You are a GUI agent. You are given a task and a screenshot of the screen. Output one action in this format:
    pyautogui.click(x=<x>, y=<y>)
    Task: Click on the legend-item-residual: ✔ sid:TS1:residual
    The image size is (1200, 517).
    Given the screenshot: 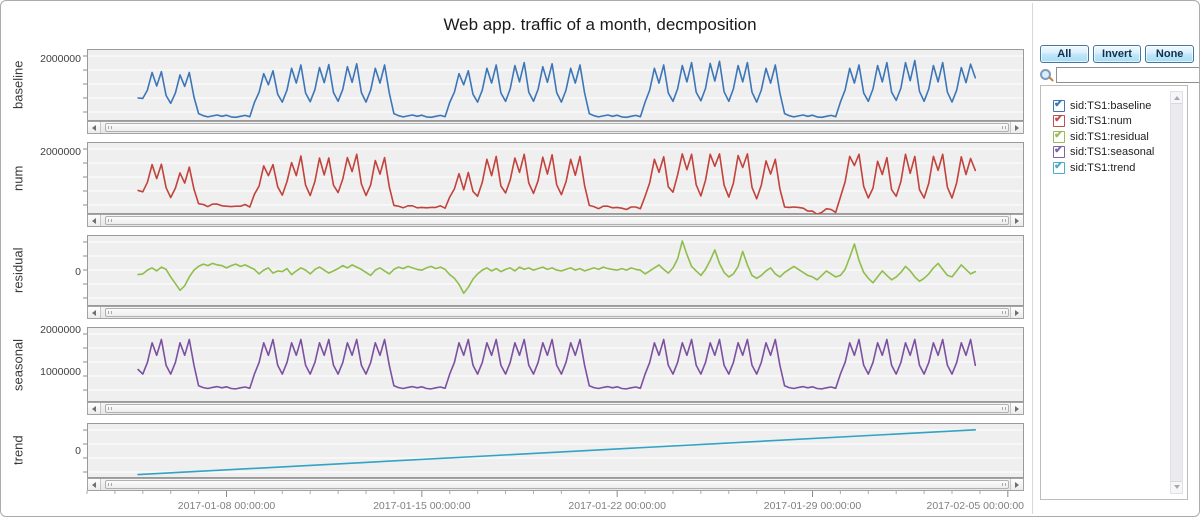 What is the action you would take?
    pyautogui.click(x=1120, y=137)
    